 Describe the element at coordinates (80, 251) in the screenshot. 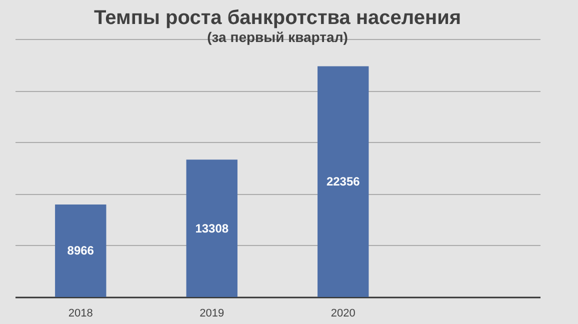

I see `data-label: 8966` at that location.